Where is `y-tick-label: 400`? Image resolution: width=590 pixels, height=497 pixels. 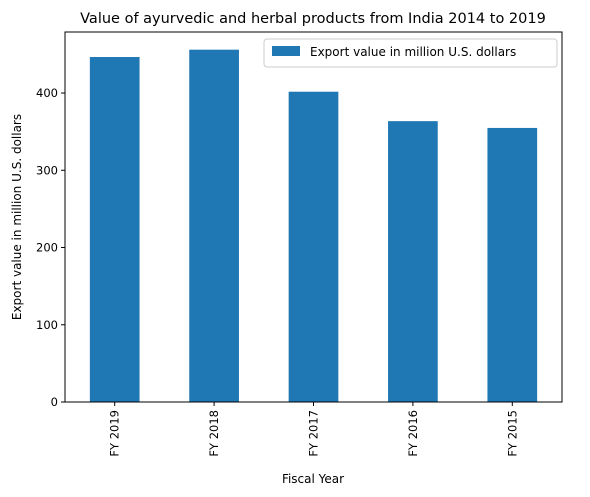
y-tick-label: 400 is located at coordinates (47, 93).